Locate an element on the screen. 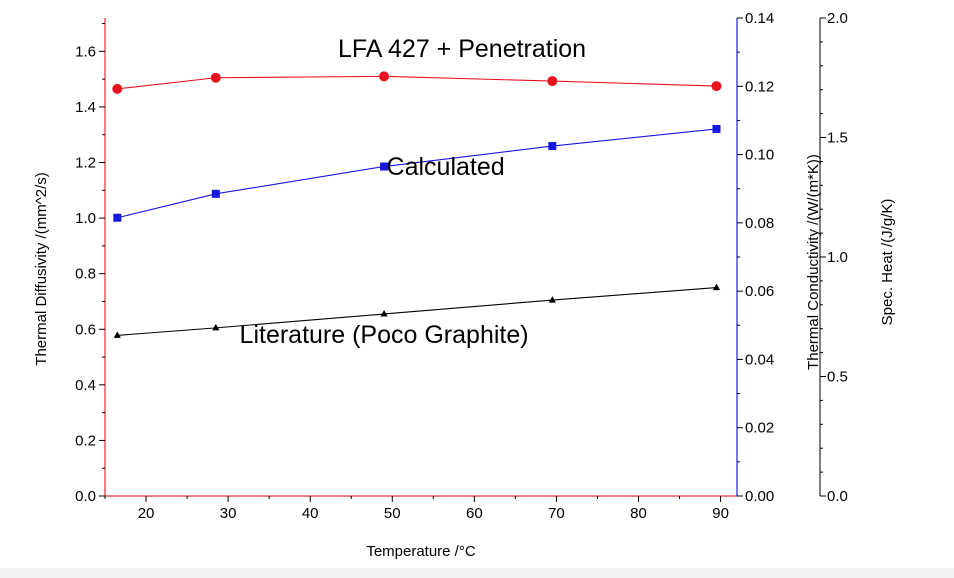 The width and height of the screenshot is (954, 578). annotation-1: LFA 427 + Penetration is located at coordinates (462, 49).